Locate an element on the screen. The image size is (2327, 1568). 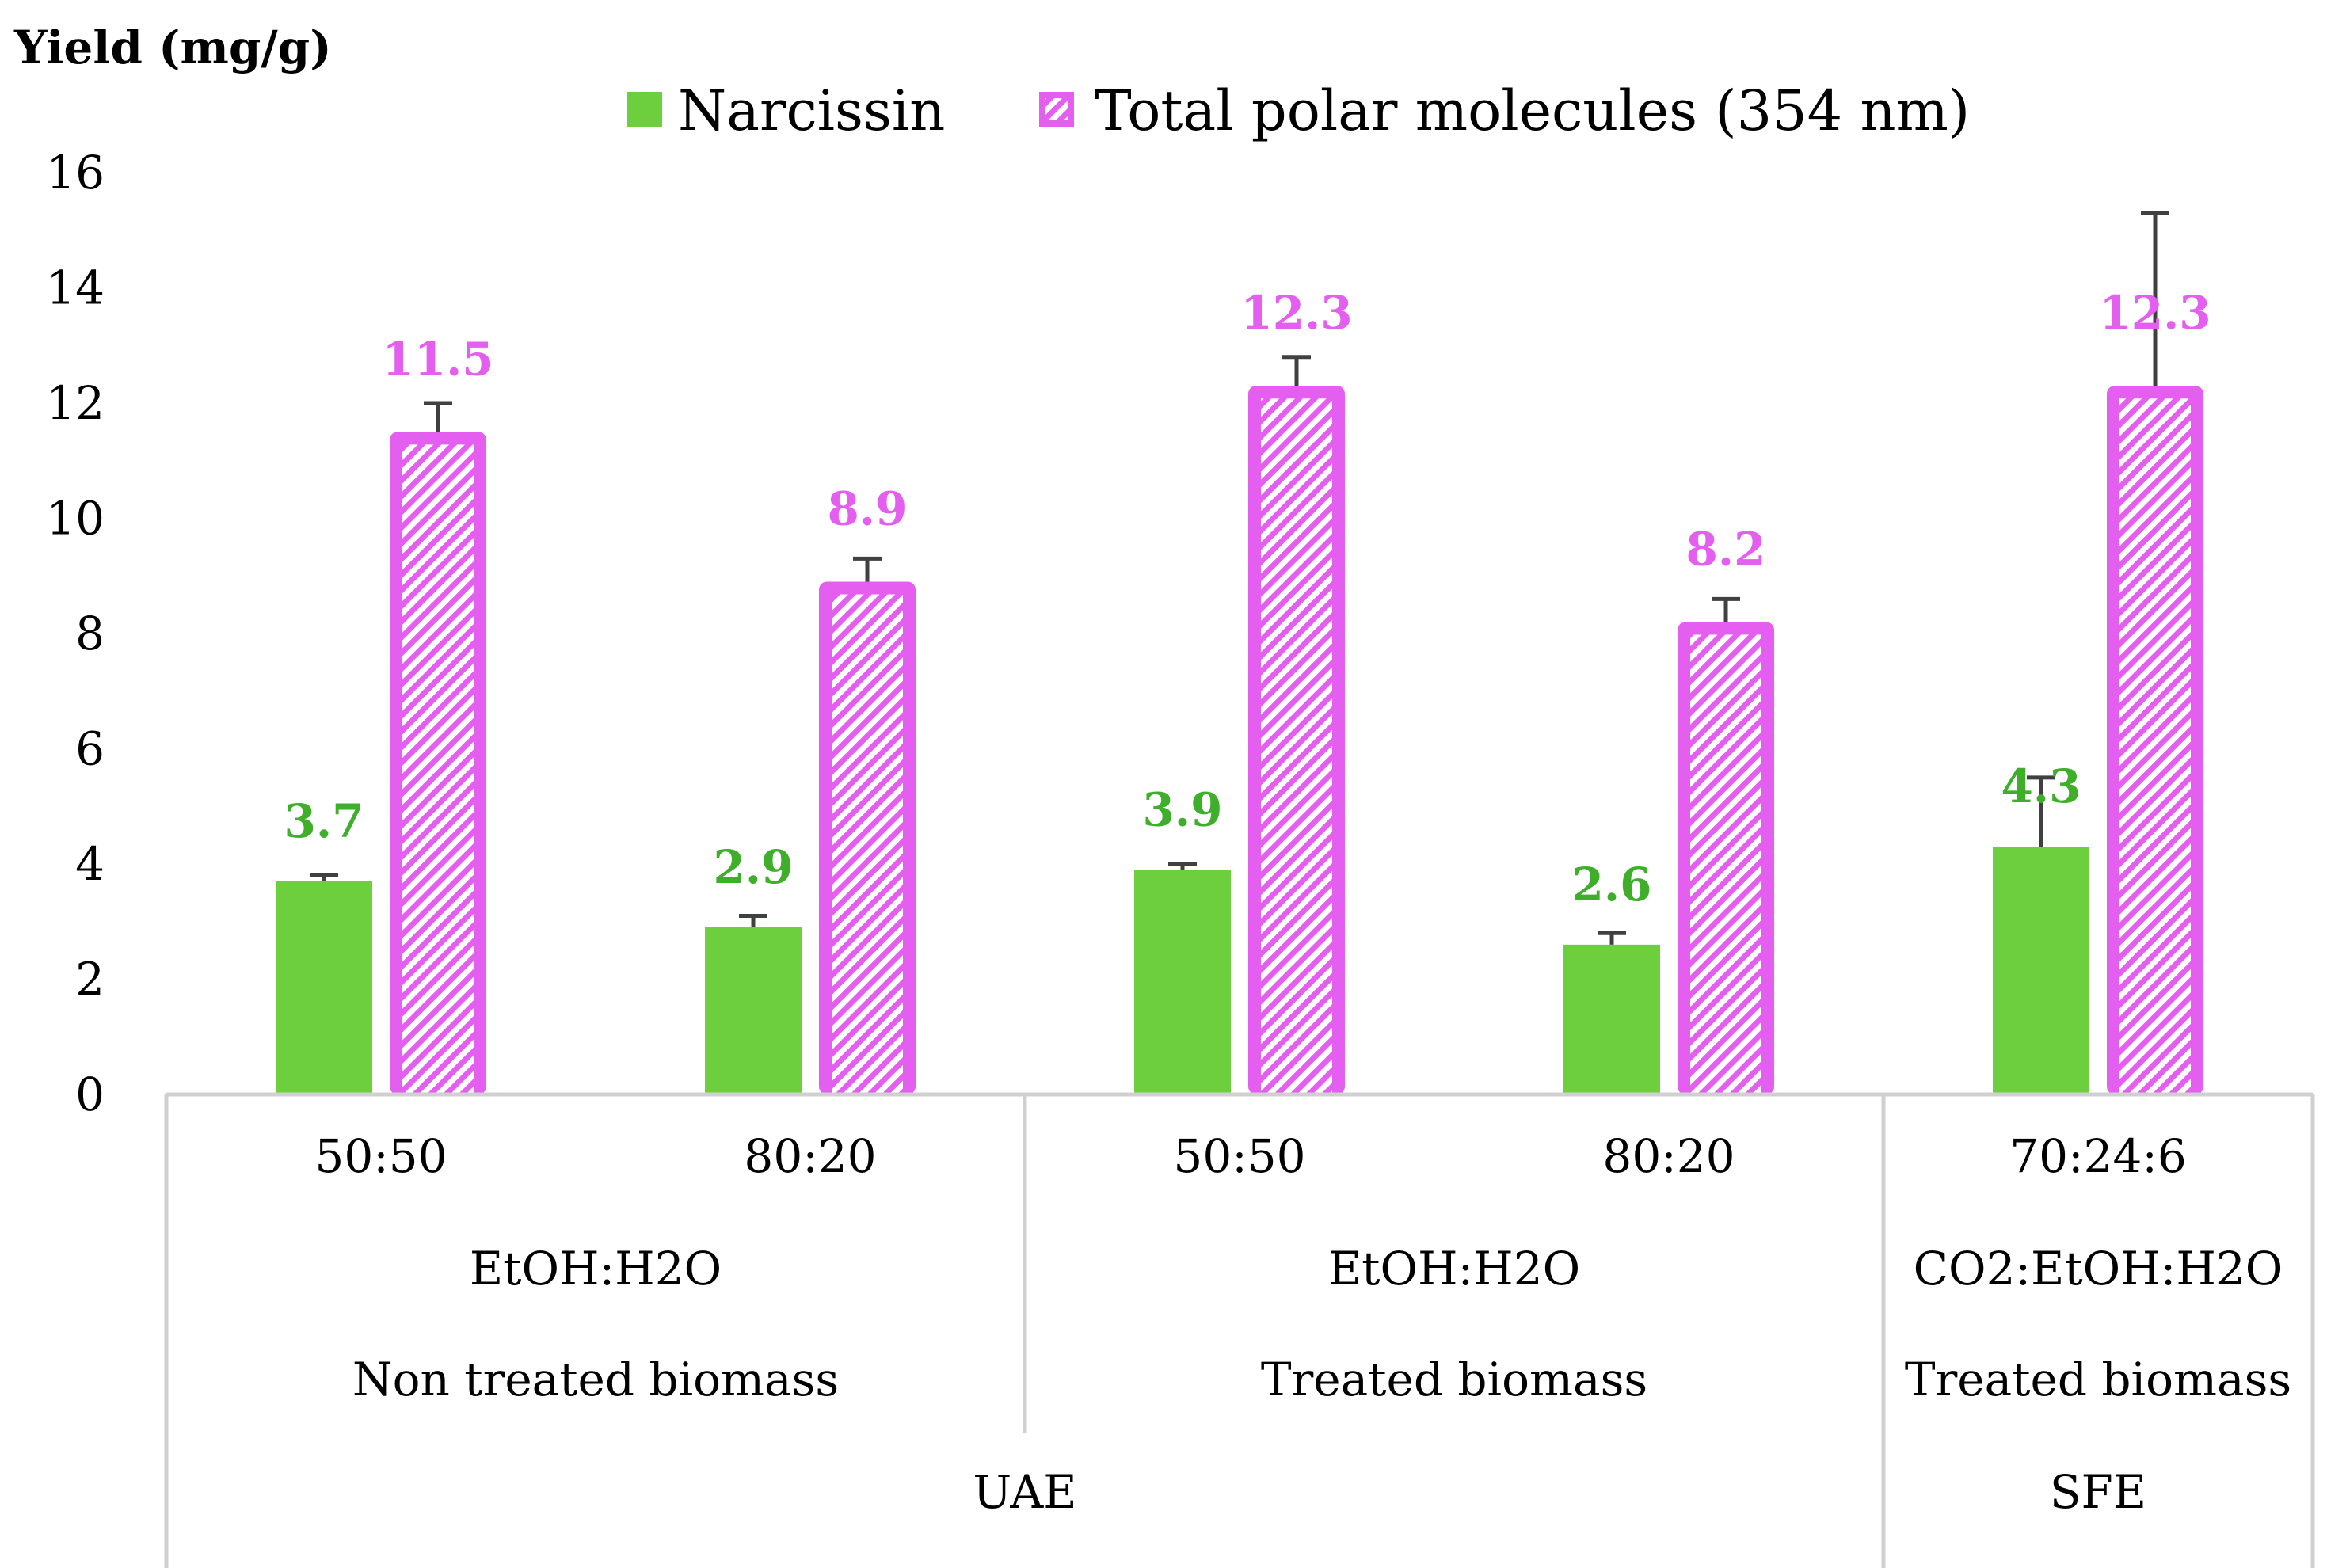
x-group-label-solvent: CO2:EtOH:H2O is located at coordinates (2098, 1269).